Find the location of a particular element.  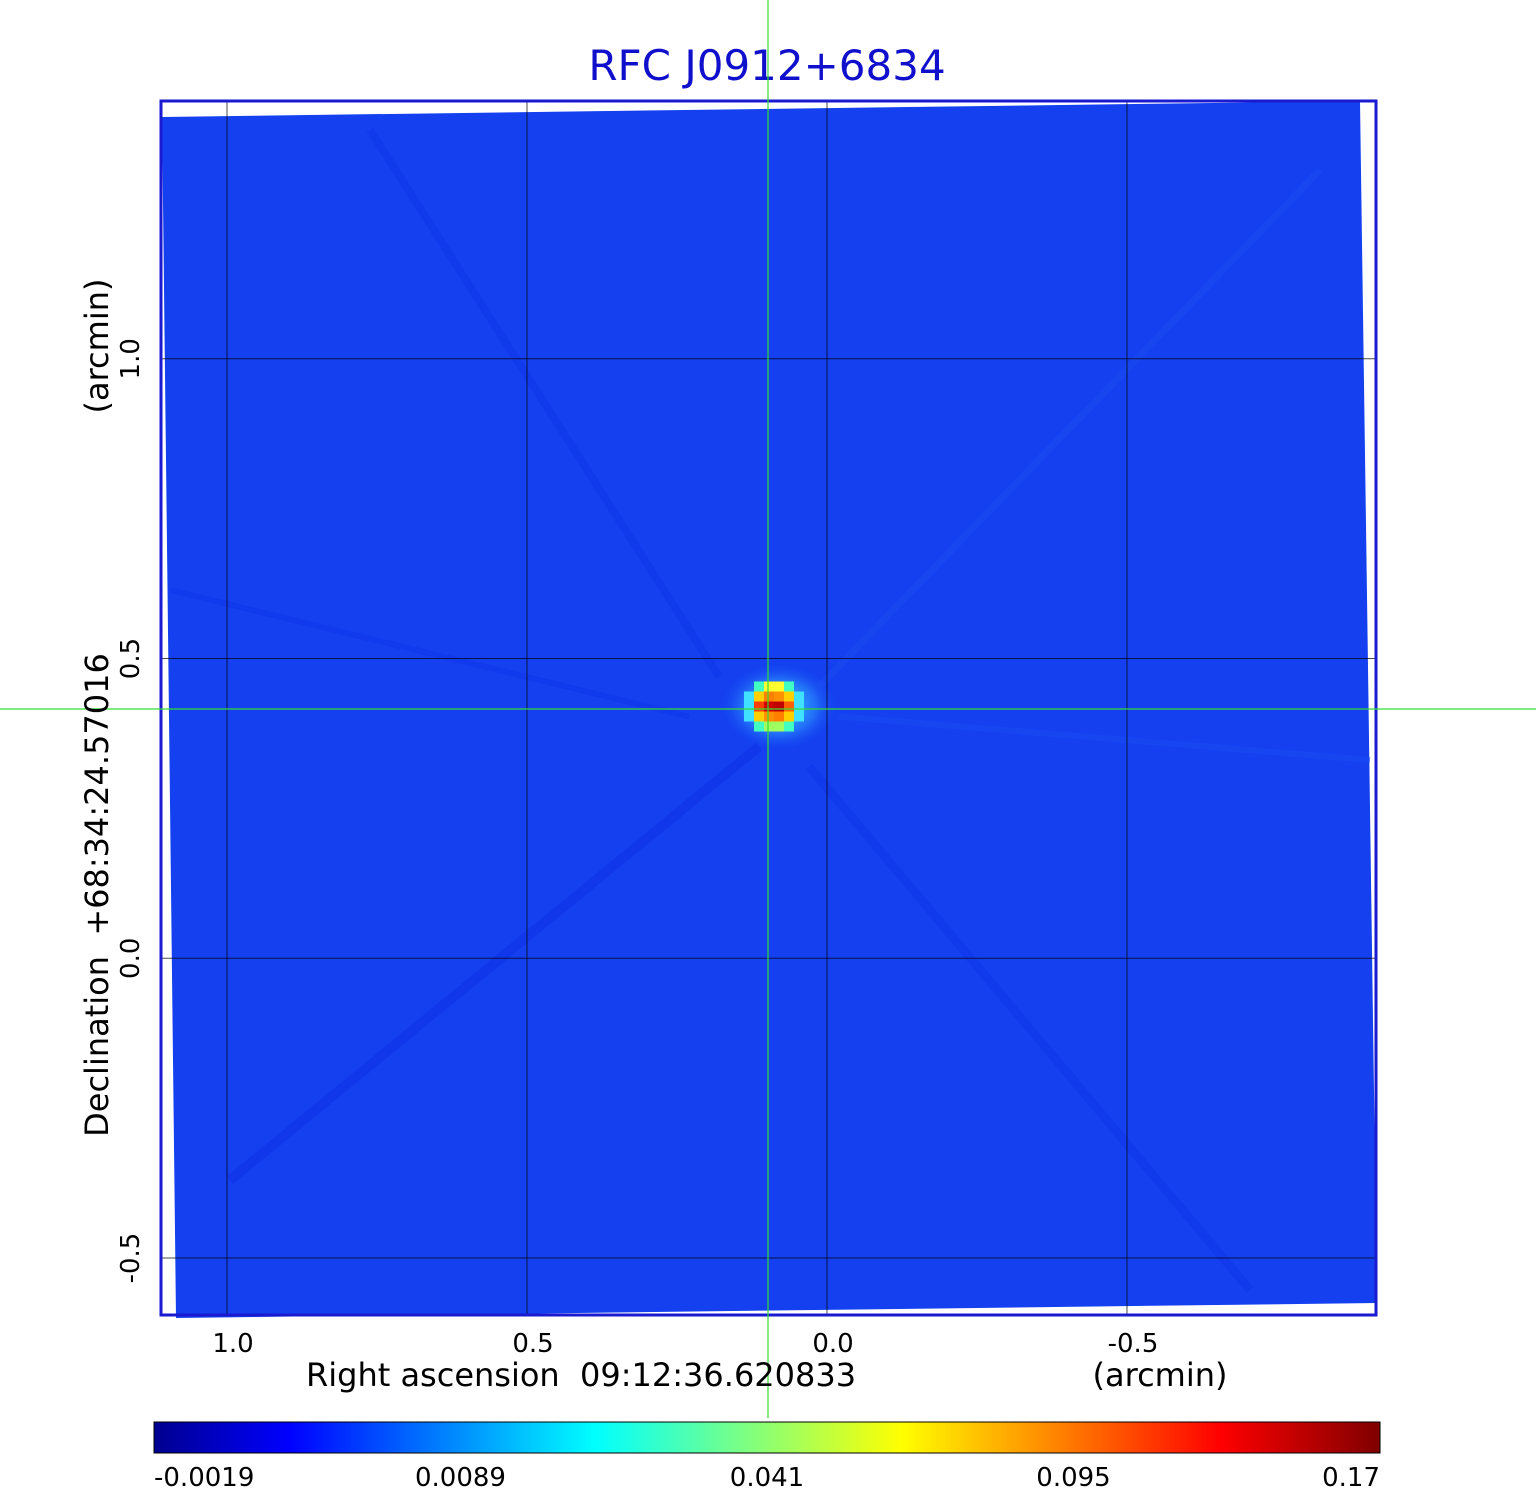

x-tick-label: 0.5 is located at coordinates (532, 1344).